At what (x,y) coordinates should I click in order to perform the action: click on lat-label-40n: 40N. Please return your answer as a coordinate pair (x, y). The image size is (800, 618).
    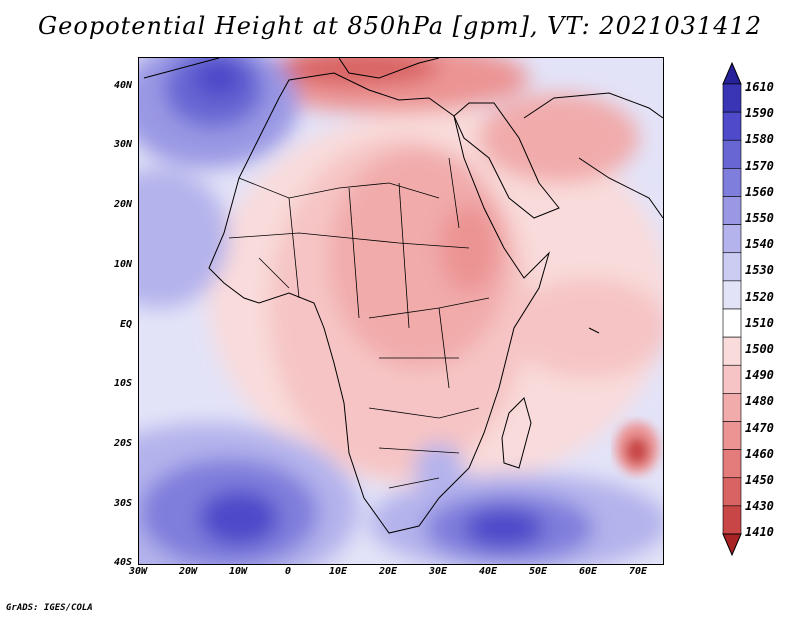
    Looking at the image, I should click on (122, 85).